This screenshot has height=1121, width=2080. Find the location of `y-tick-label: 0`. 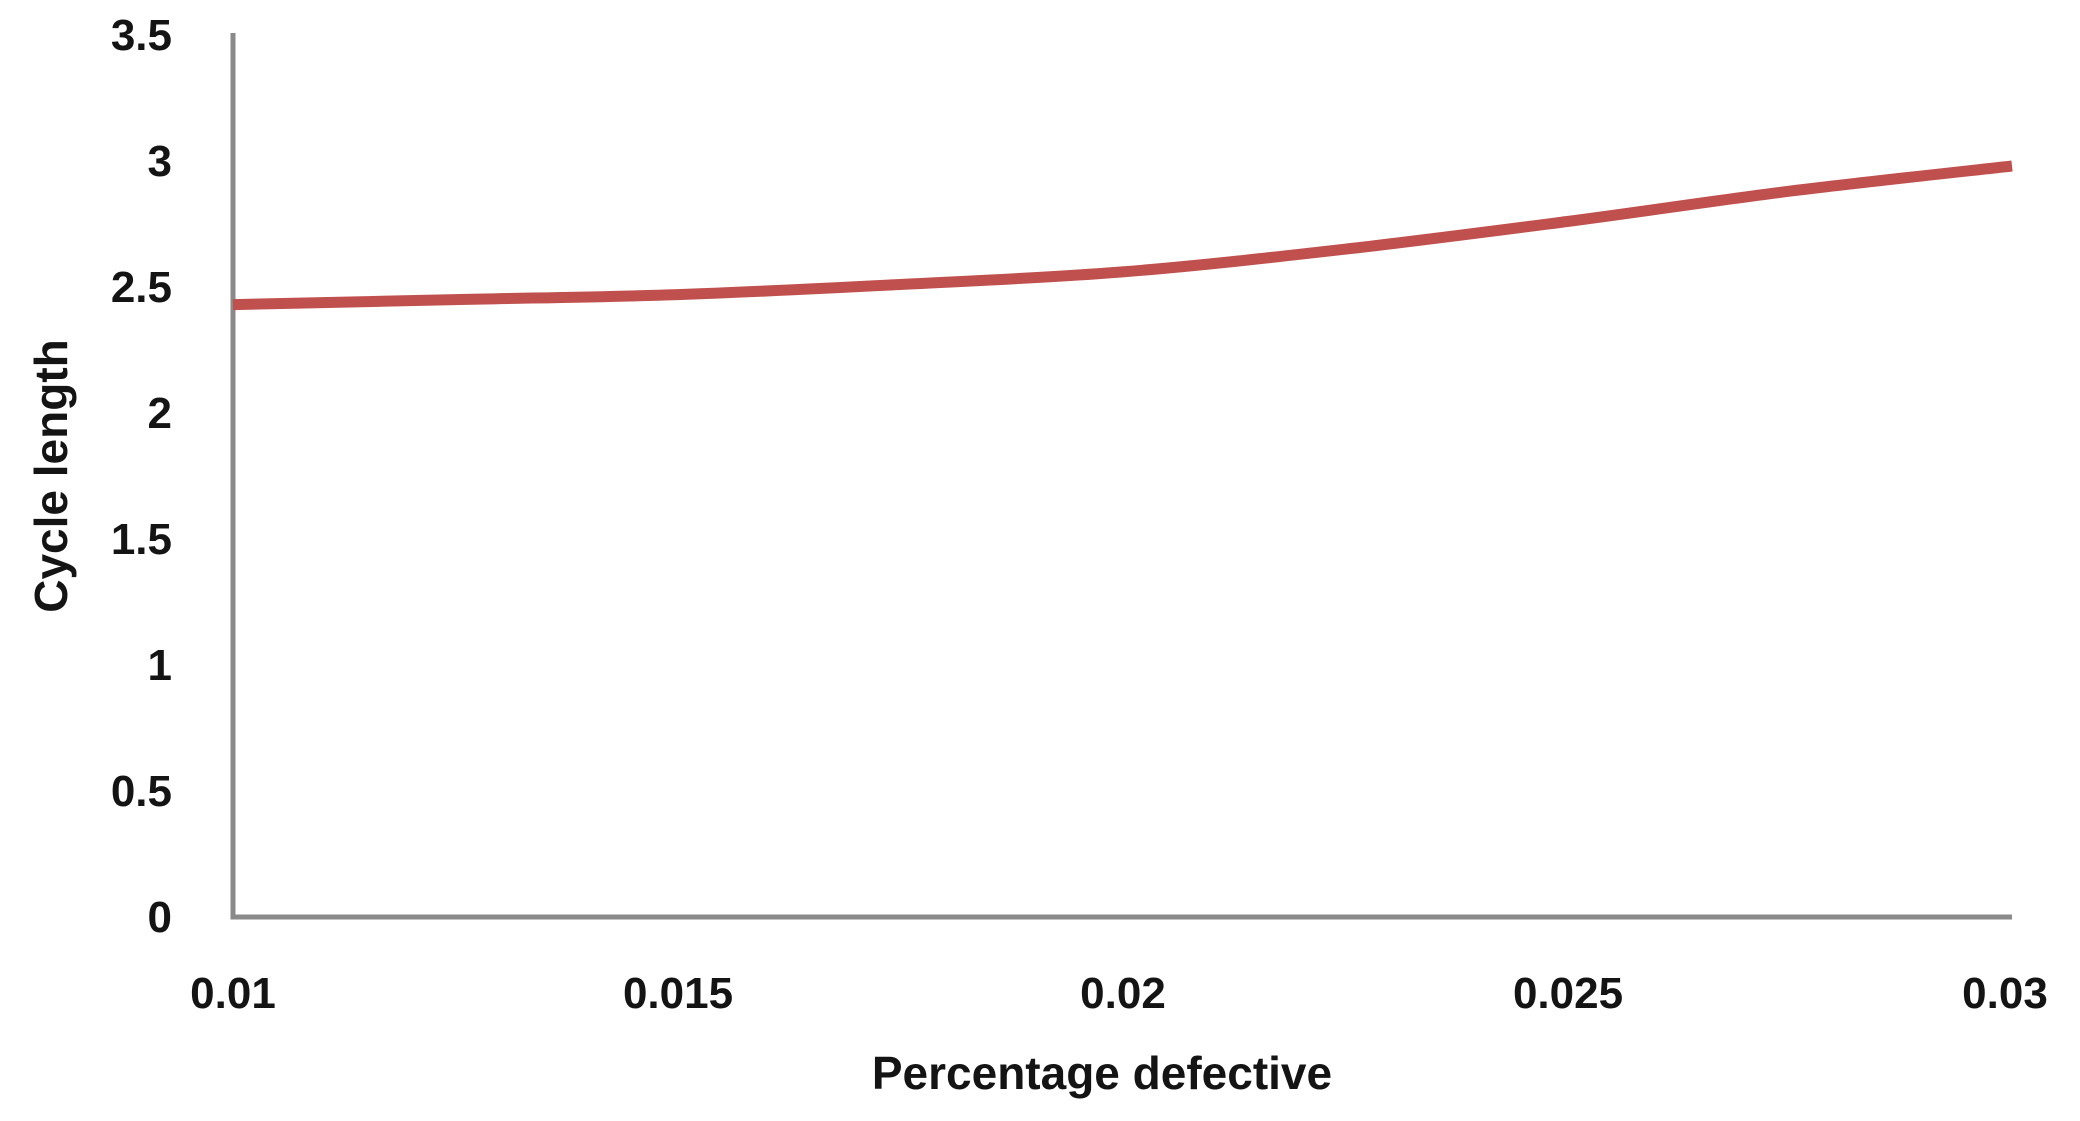

y-tick-label: 0 is located at coordinates (160, 917).